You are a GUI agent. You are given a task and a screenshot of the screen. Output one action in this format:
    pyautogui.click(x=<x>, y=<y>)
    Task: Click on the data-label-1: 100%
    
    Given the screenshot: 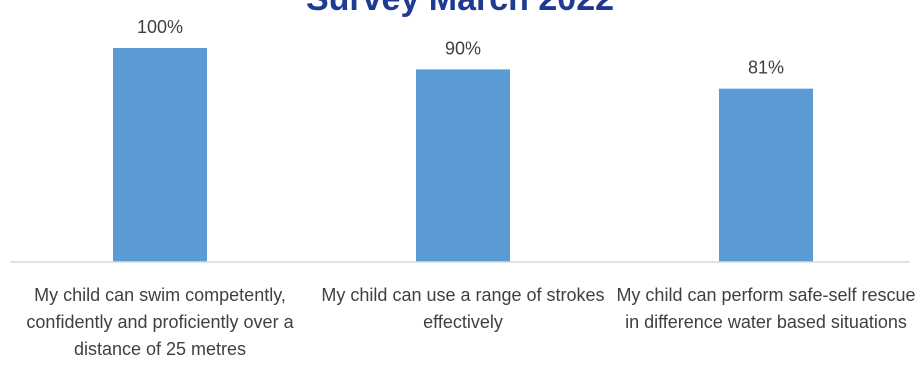 What is the action you would take?
    pyautogui.click(x=160, y=27)
    